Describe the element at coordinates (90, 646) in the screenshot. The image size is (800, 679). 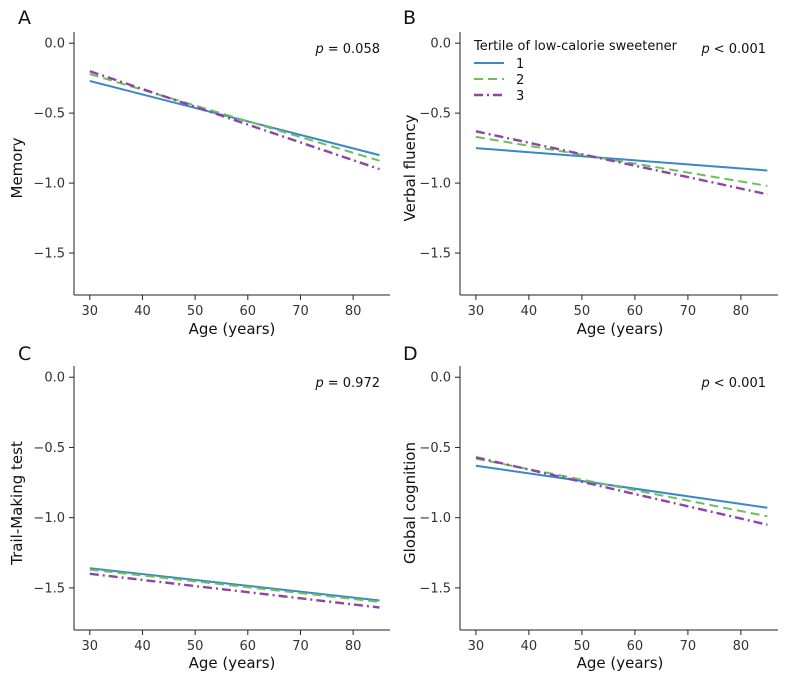
I see `panel-c-x-tick-label: 30` at that location.